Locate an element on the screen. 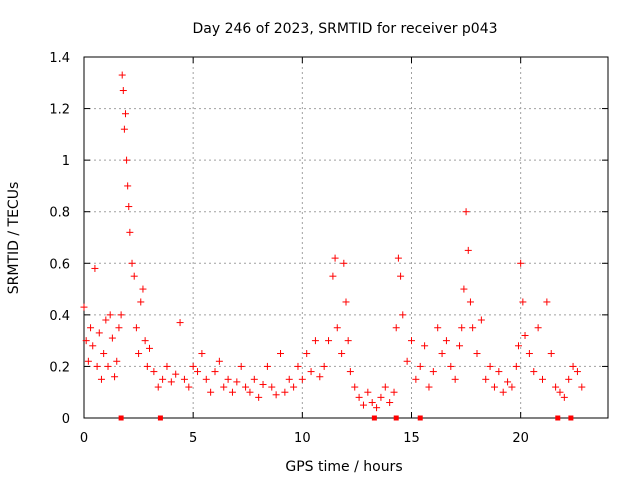 This screenshot has height=480, width=640. x-axis-title: GPS time / hours is located at coordinates (343, 467).